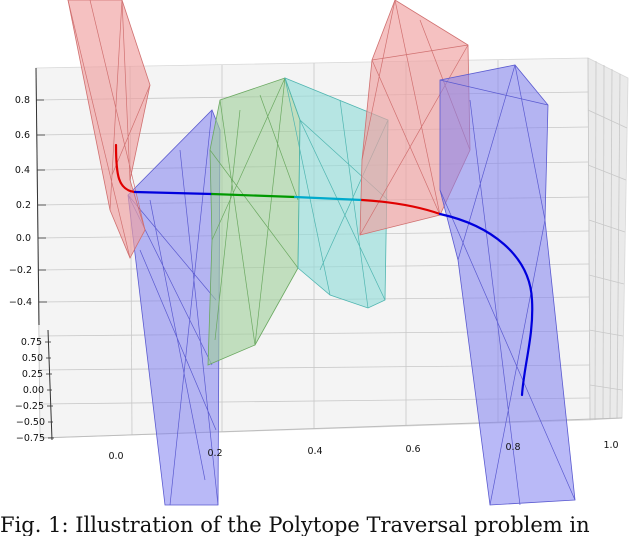 The image size is (640, 536). What do you see at coordinates (33, 390) in the screenshot?
I see `y-tick-label: 0.00` at bounding box center [33, 390].